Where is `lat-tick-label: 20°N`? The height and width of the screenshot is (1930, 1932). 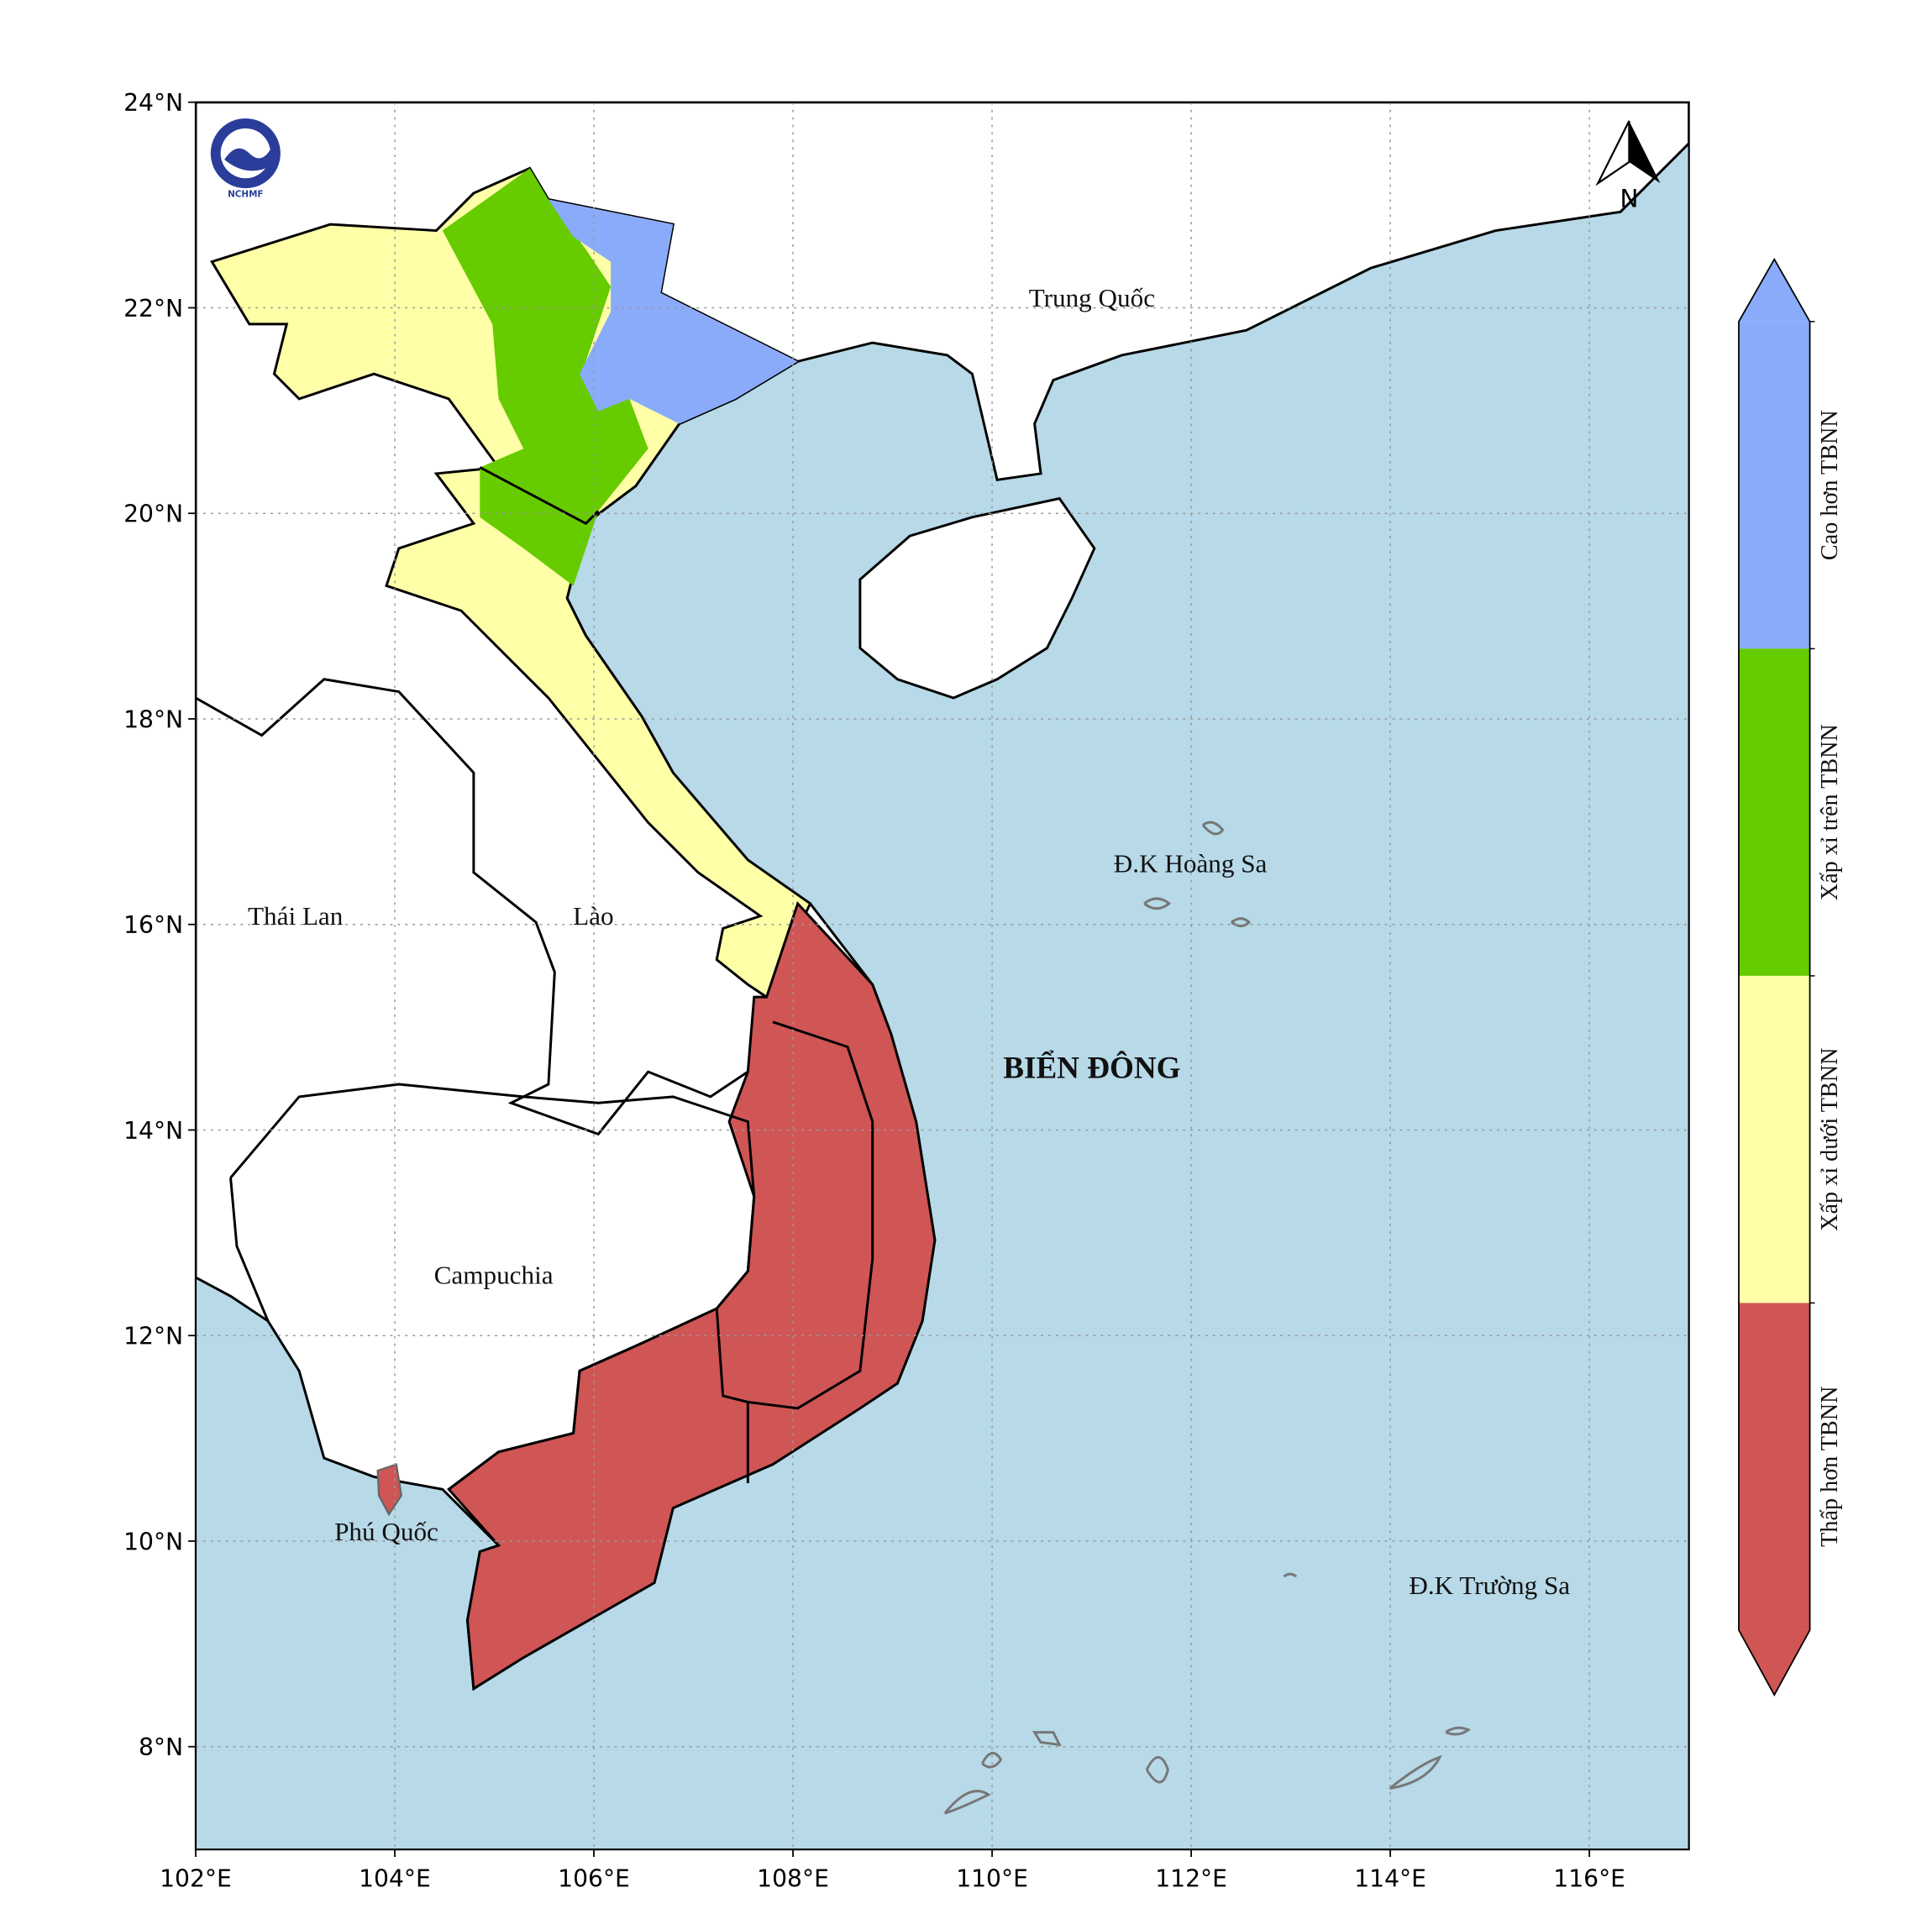
lat-tick-label: 20°N is located at coordinates (153, 514).